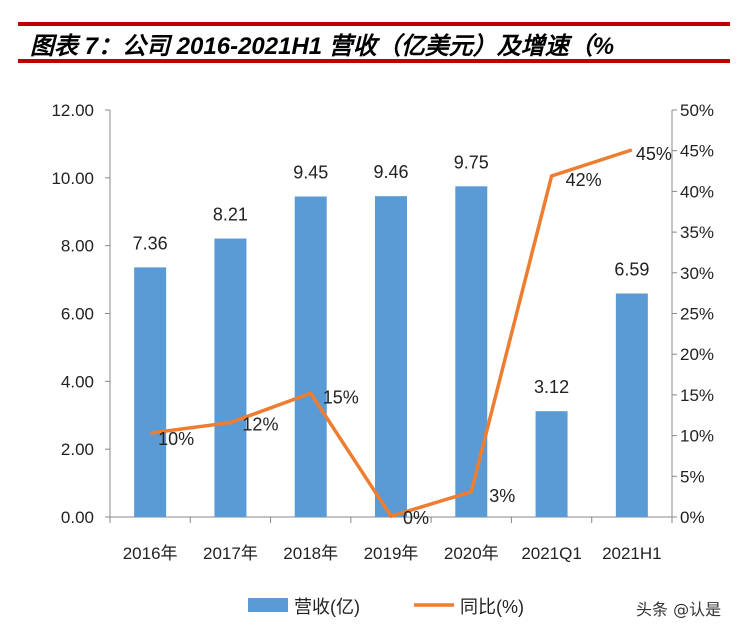 This screenshot has height=638, width=752. What do you see at coordinates (697, 314) in the screenshot?
I see `right-tick-label: 25%` at bounding box center [697, 314].